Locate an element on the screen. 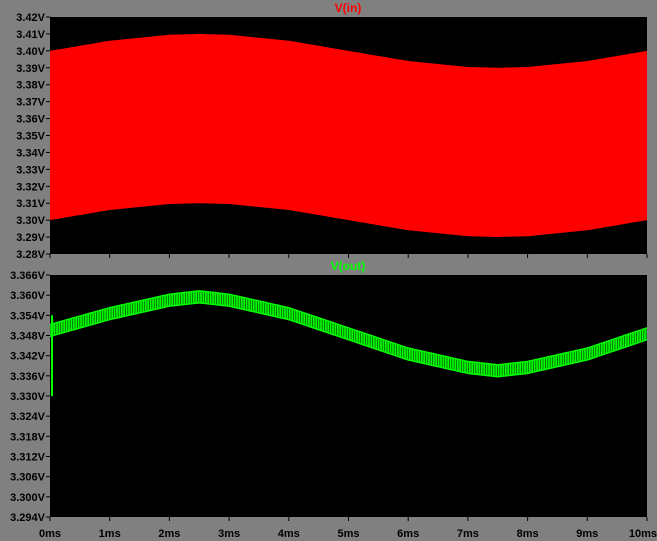 The width and height of the screenshot is (657, 541). pane-vin-title: V(in) is located at coordinates (348, 8).